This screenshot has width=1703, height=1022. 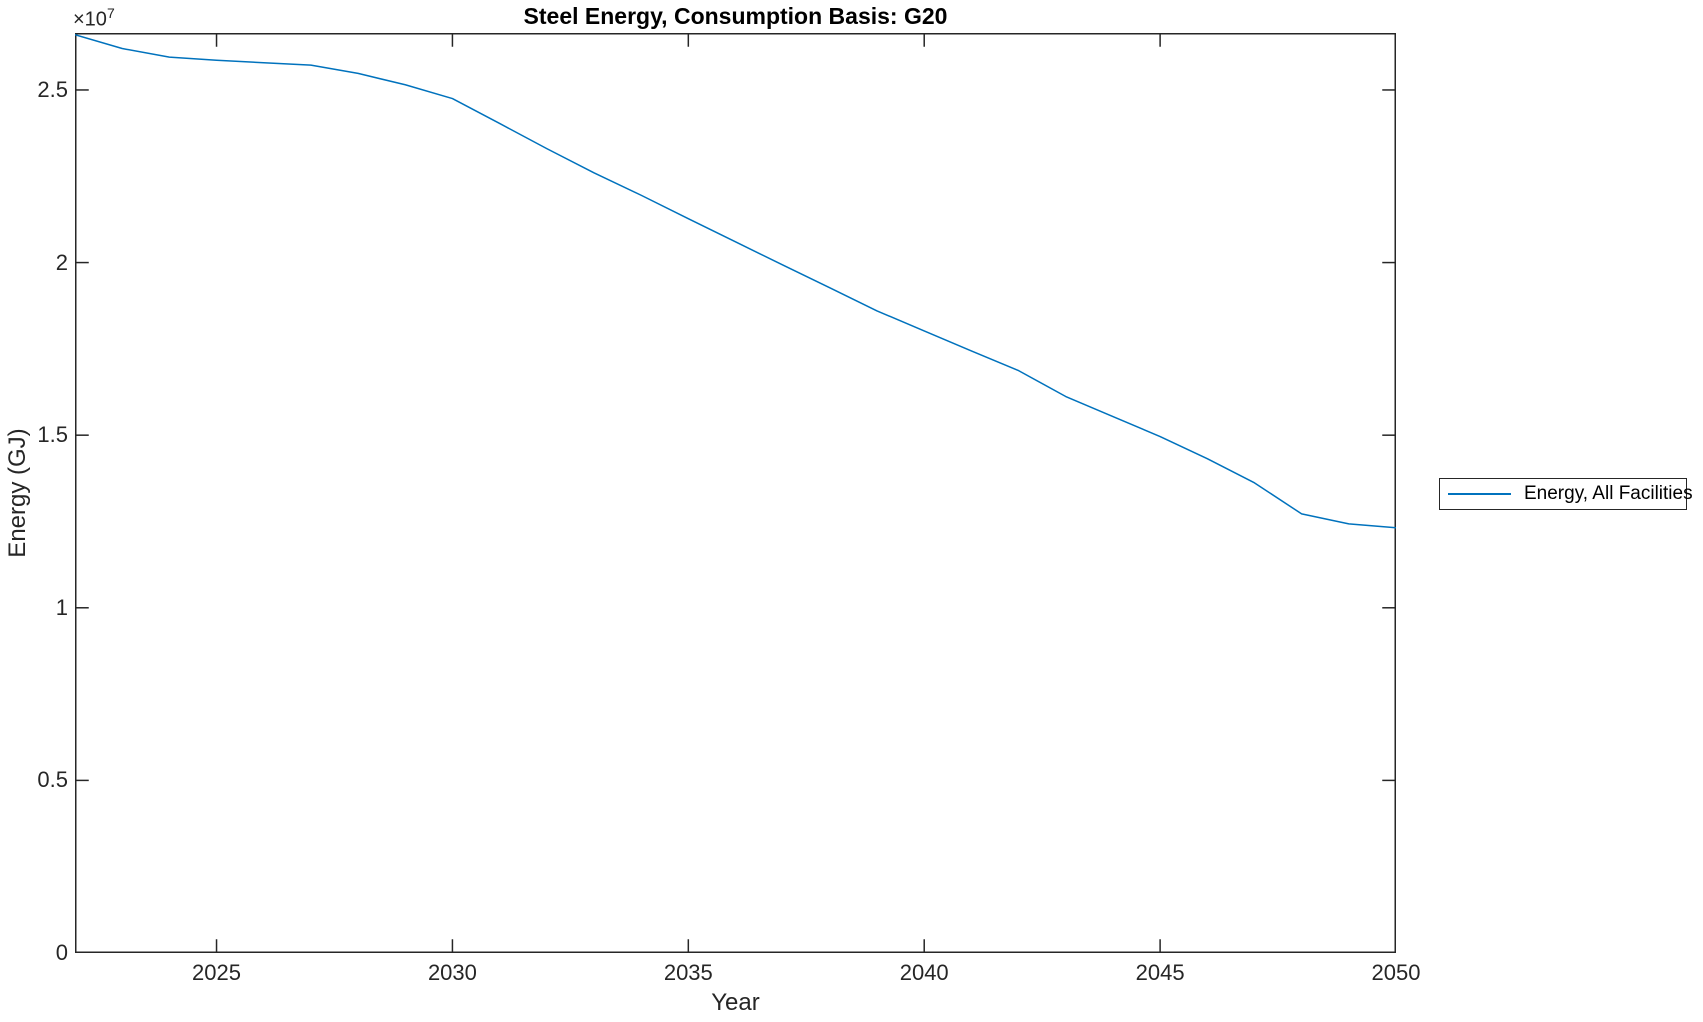 What do you see at coordinates (52, 89) in the screenshot?
I see `y-tick-label: 2.5` at bounding box center [52, 89].